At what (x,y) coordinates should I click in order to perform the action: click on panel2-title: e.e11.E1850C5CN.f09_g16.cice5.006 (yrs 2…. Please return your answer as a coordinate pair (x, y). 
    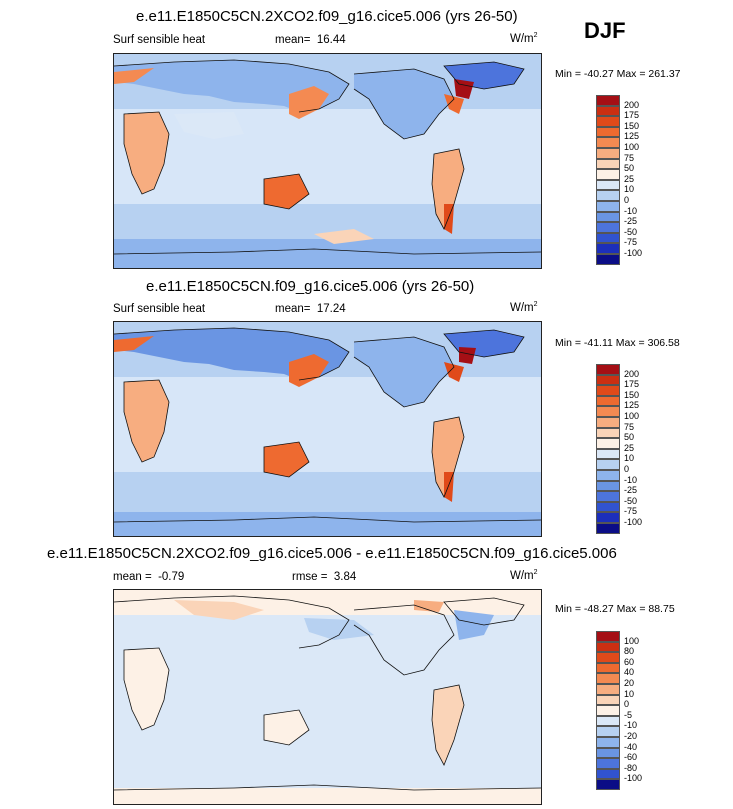
    Looking at the image, I should click on (310, 286).